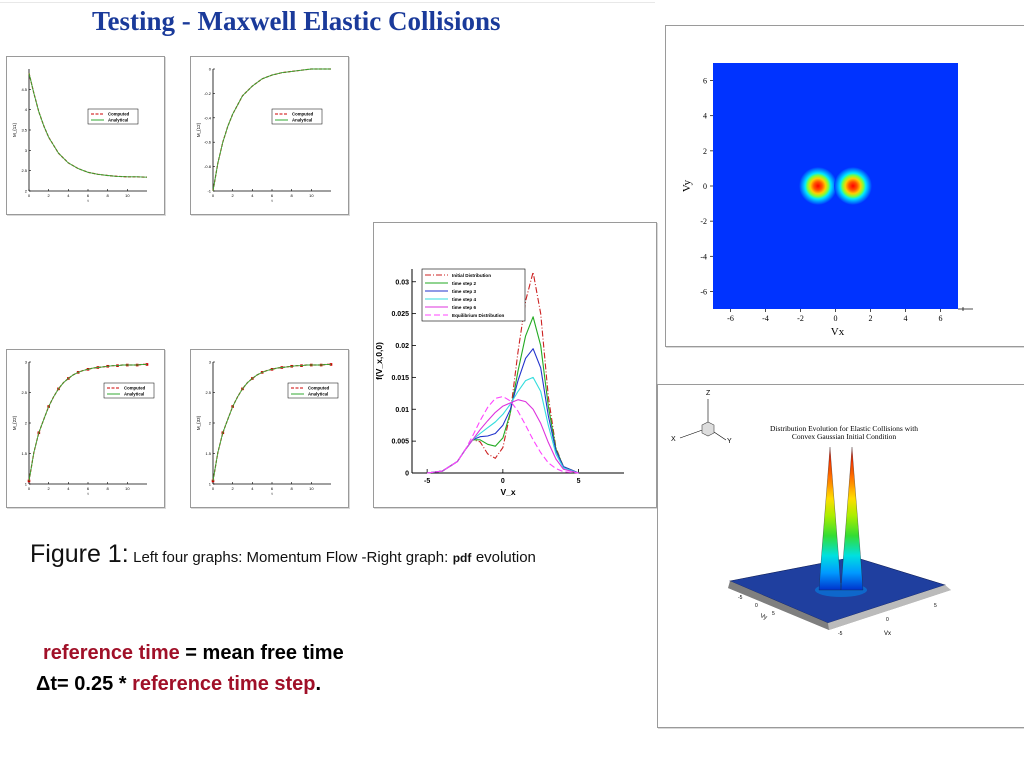  I want to click on y-tick-label: 0.015, so click(400, 378).